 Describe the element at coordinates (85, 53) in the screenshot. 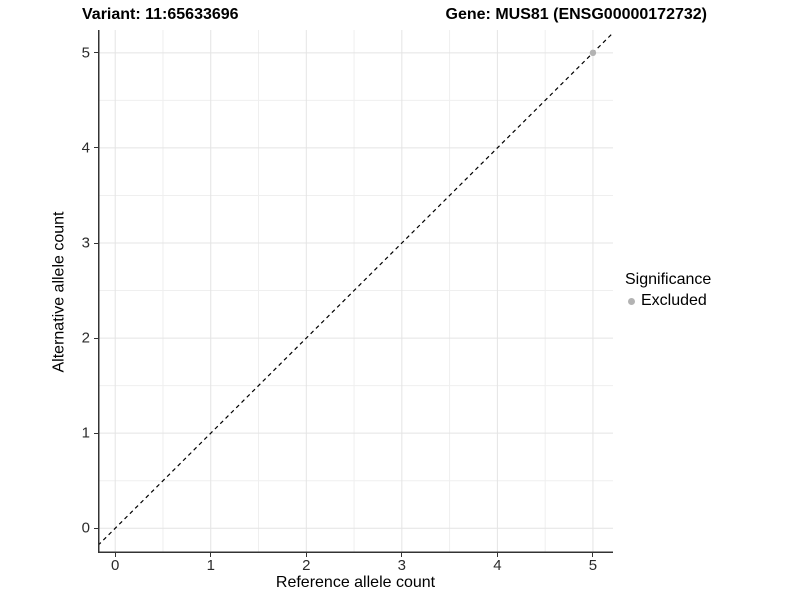

I see `y-tick-label: 5` at that location.